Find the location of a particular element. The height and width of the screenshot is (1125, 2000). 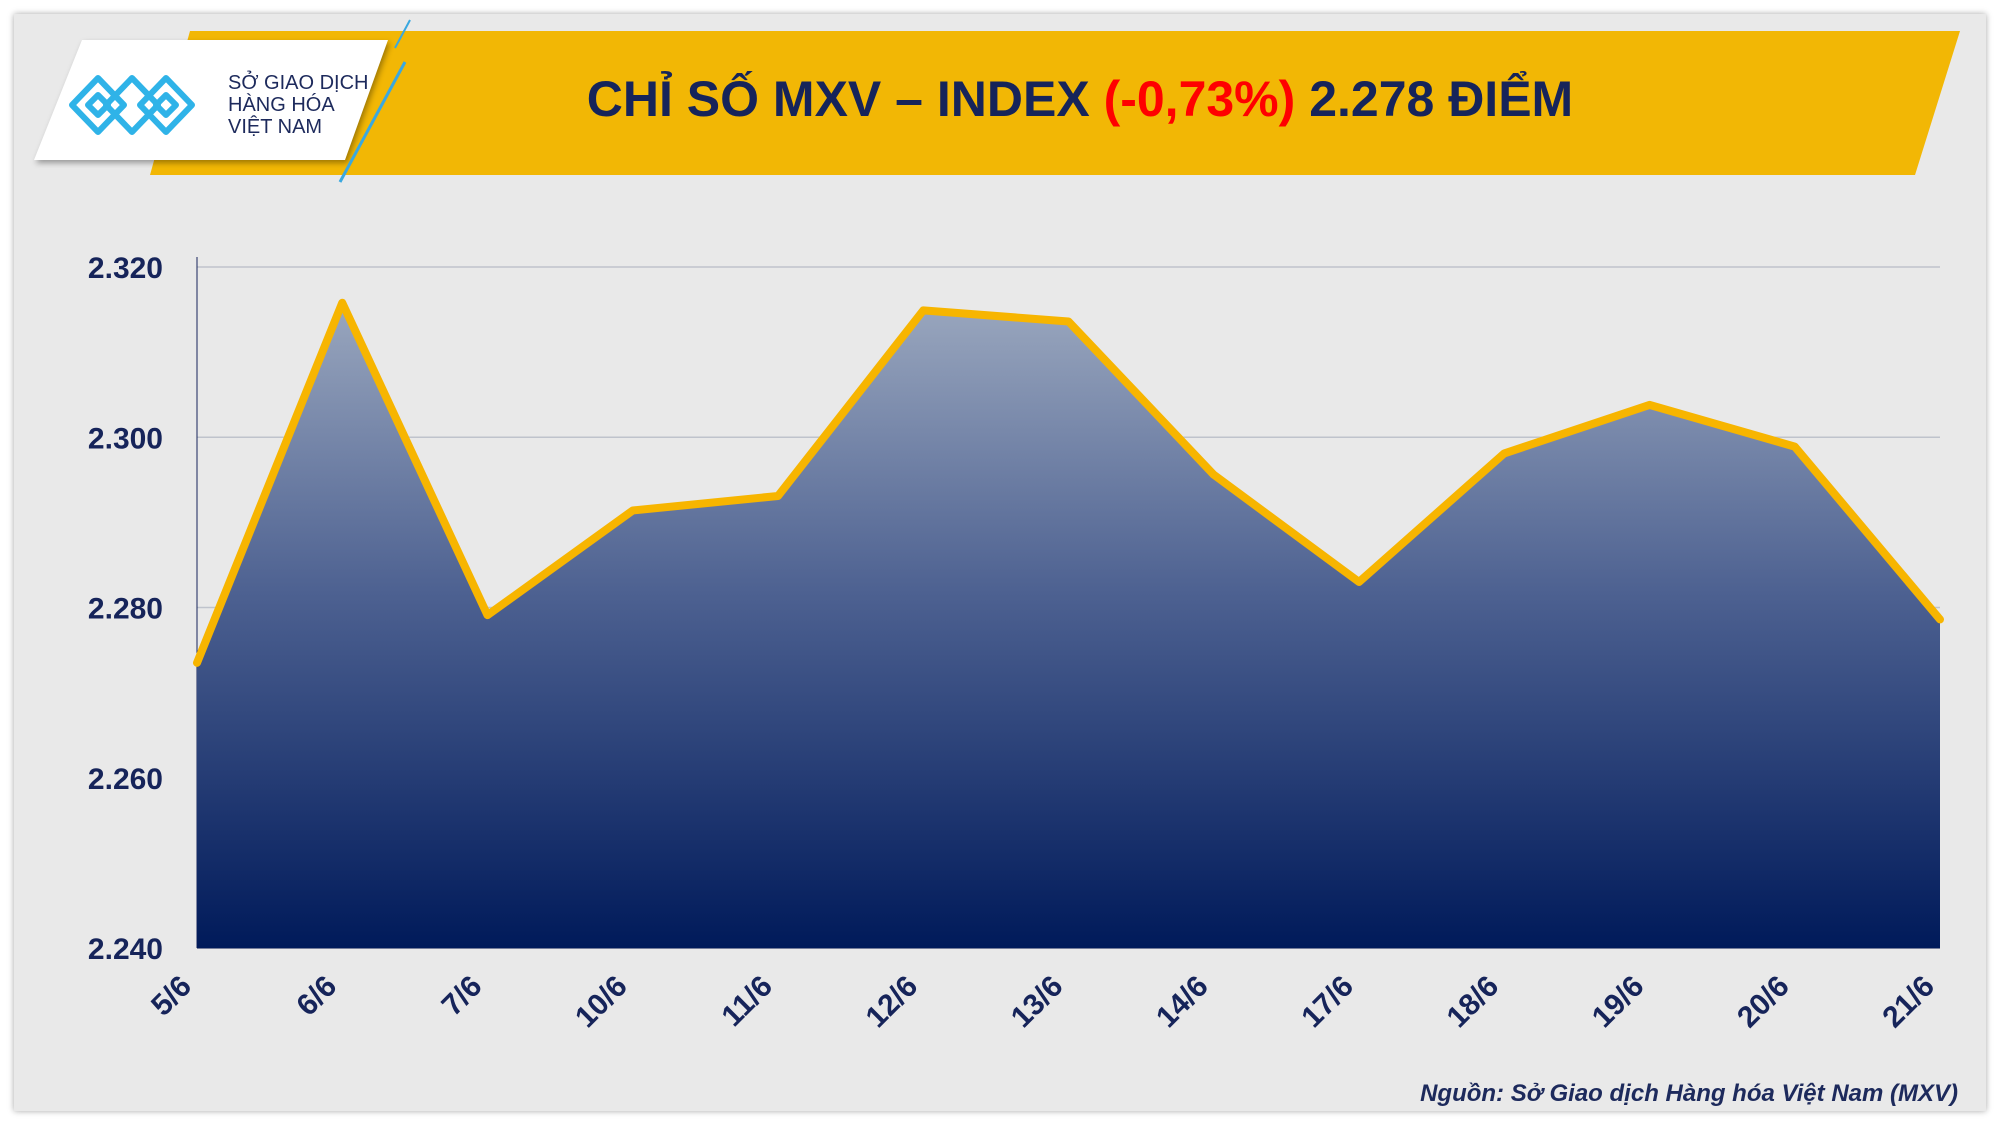

logo-line-2: HÀNG HÓA is located at coordinates (281, 105).